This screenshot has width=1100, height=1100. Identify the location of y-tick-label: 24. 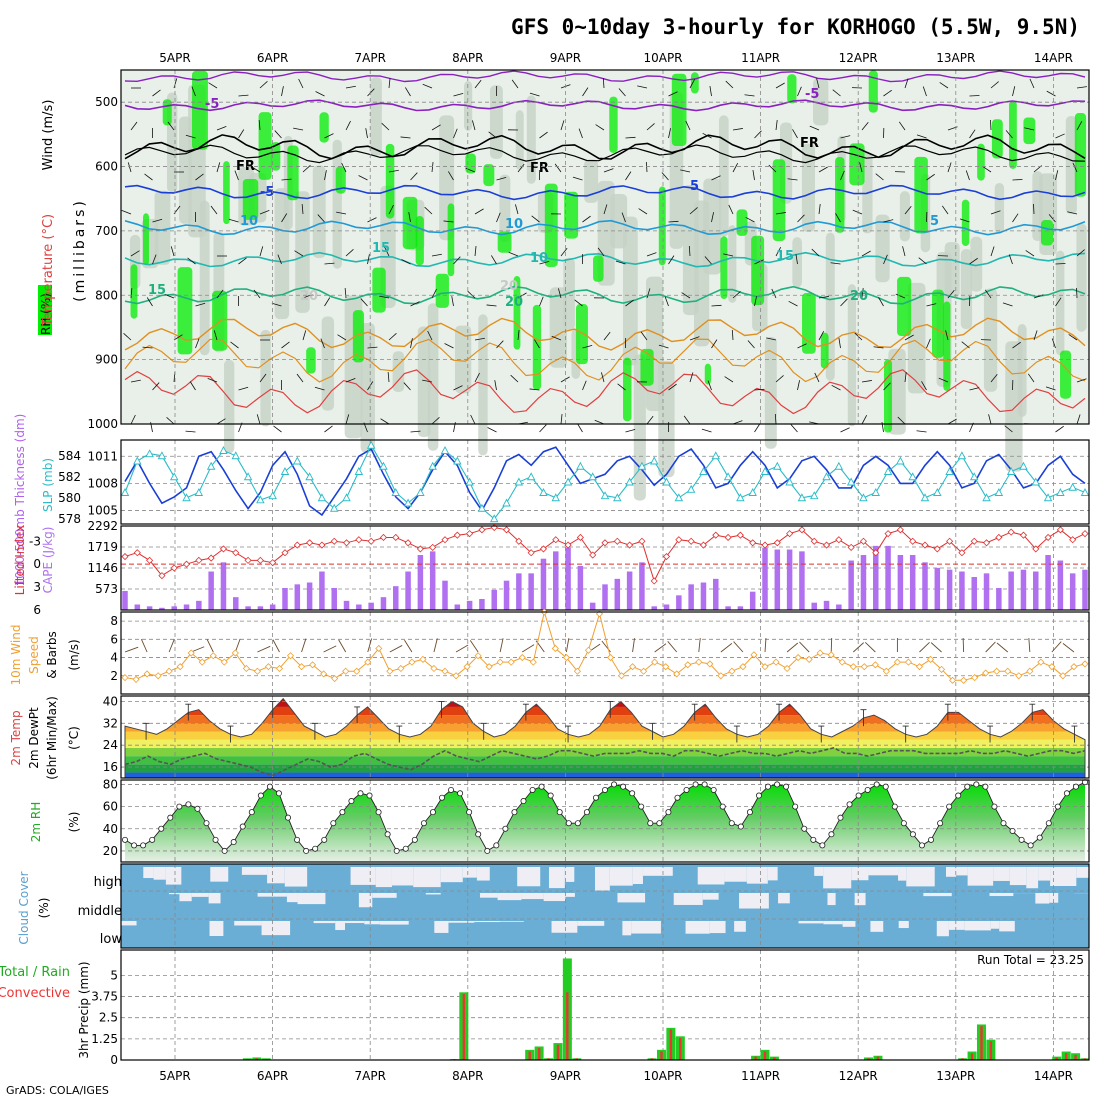
(110, 745).